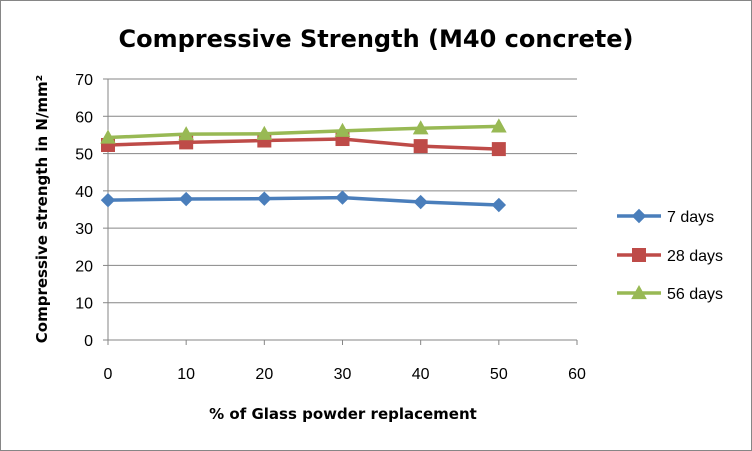 Image resolution: width=752 pixels, height=451 pixels. Describe the element at coordinates (84, 117) in the screenshot. I see `y-tick-label-60: 60` at that location.